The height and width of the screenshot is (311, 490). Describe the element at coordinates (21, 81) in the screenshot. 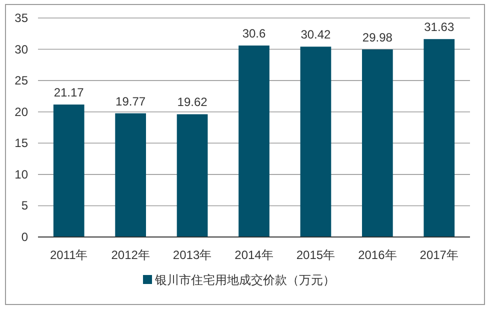

I see `y-tick-label: 25` at that location.